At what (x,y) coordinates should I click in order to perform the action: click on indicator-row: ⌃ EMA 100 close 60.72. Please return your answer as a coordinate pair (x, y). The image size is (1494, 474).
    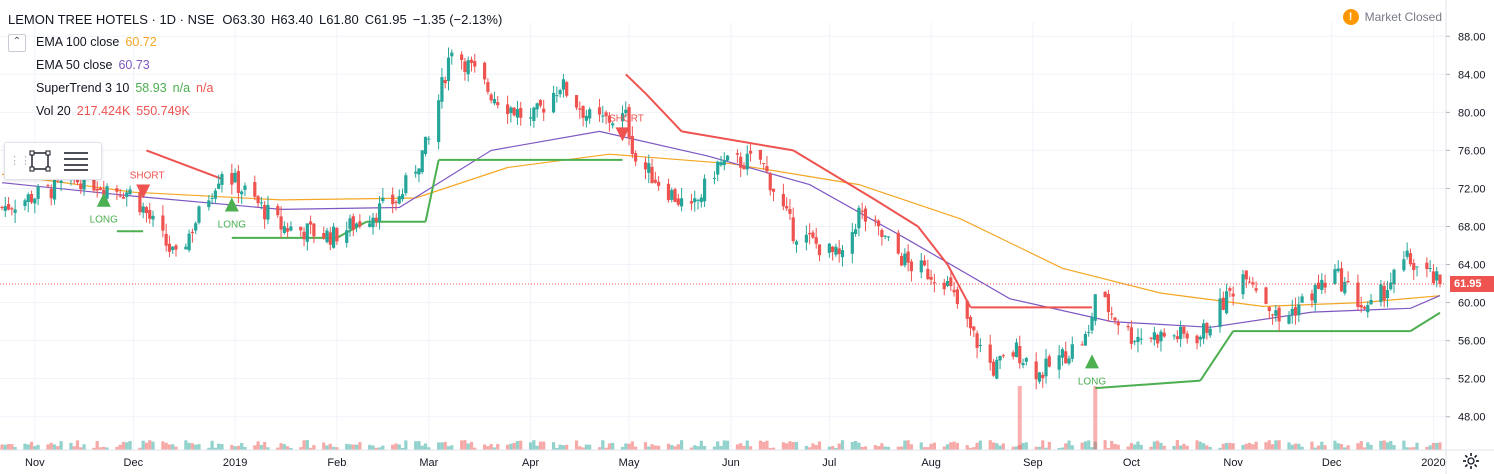
    Looking at the image, I should click on (255, 42).